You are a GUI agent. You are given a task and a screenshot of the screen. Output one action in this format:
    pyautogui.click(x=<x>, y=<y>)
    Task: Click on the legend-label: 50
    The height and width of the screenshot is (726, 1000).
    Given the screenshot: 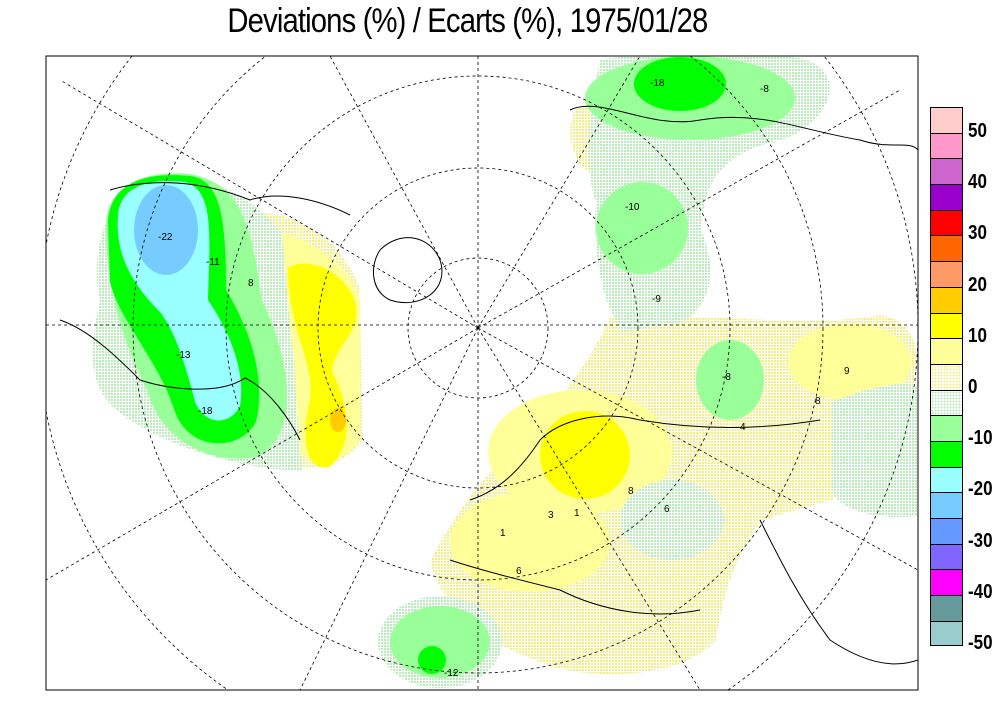 What is the action you would take?
    pyautogui.click(x=977, y=131)
    